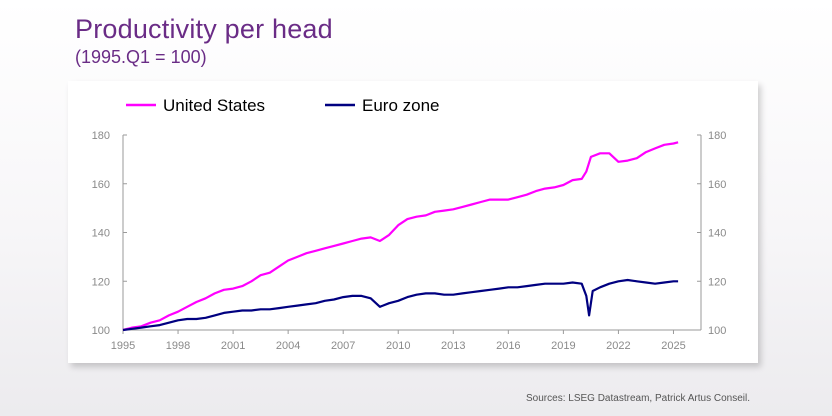 The image size is (832, 416). What do you see at coordinates (123, 346) in the screenshot?
I see `x-tick-label: 1995` at bounding box center [123, 346].